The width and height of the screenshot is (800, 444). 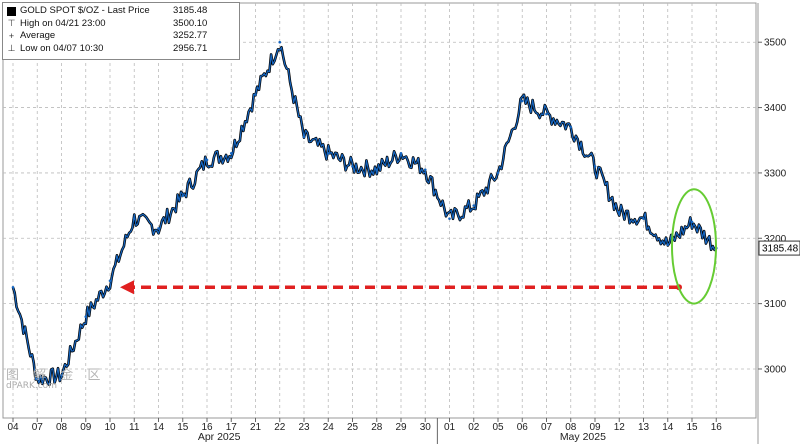 What do you see at coordinates (377, 427) in the screenshot?
I see `x-tick-label: 28` at bounding box center [377, 427].